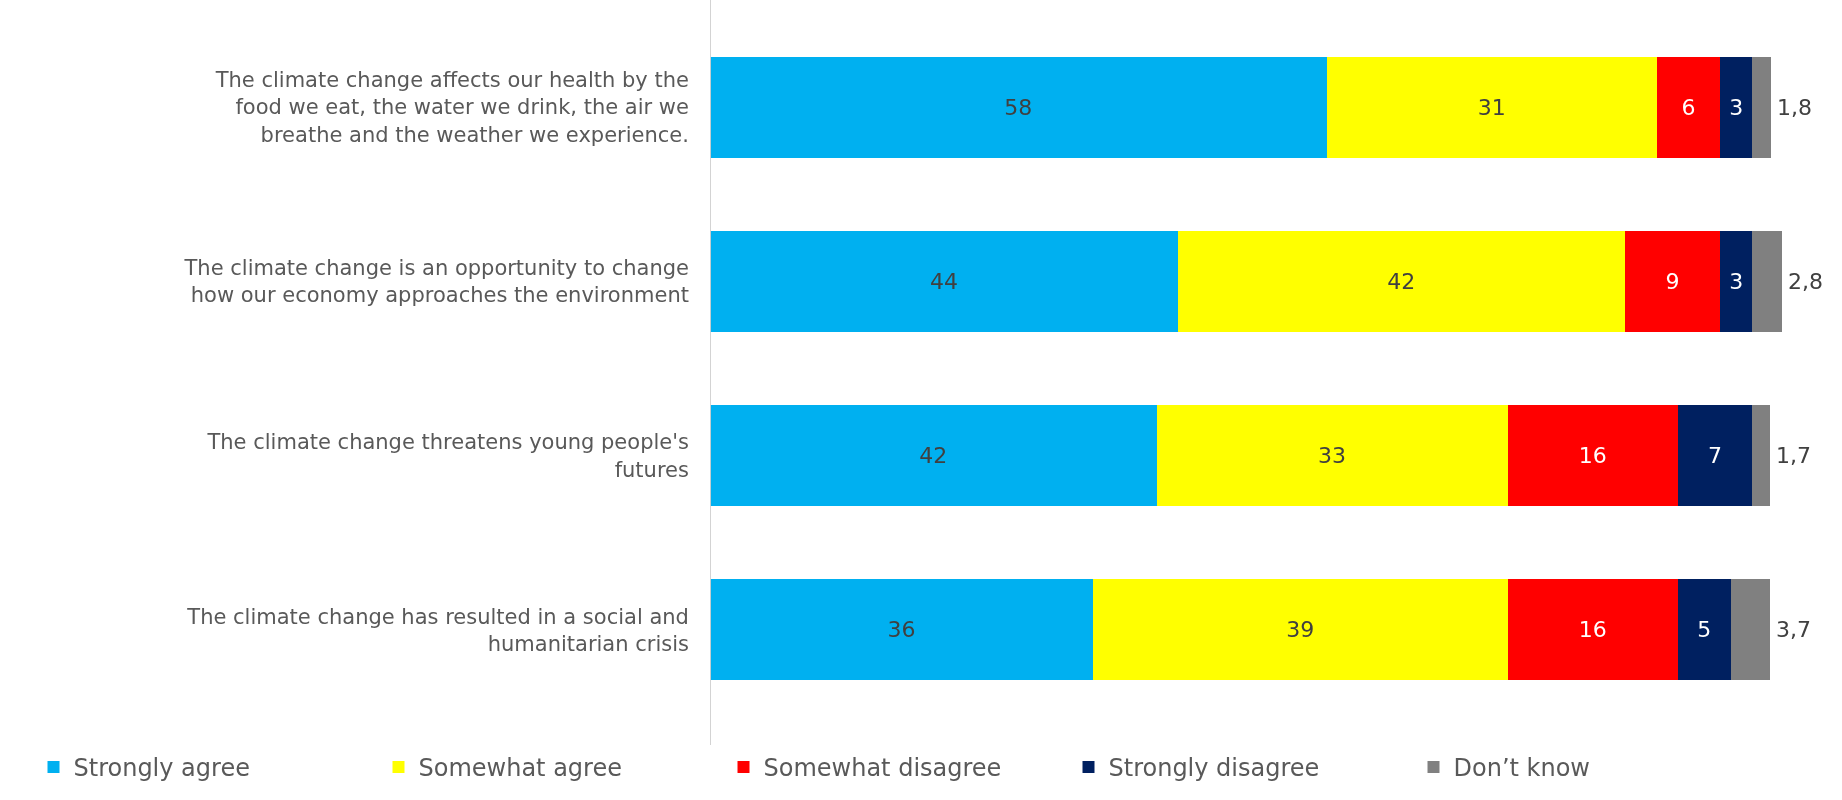  I want to click on data-label: 5, so click(1704, 630).